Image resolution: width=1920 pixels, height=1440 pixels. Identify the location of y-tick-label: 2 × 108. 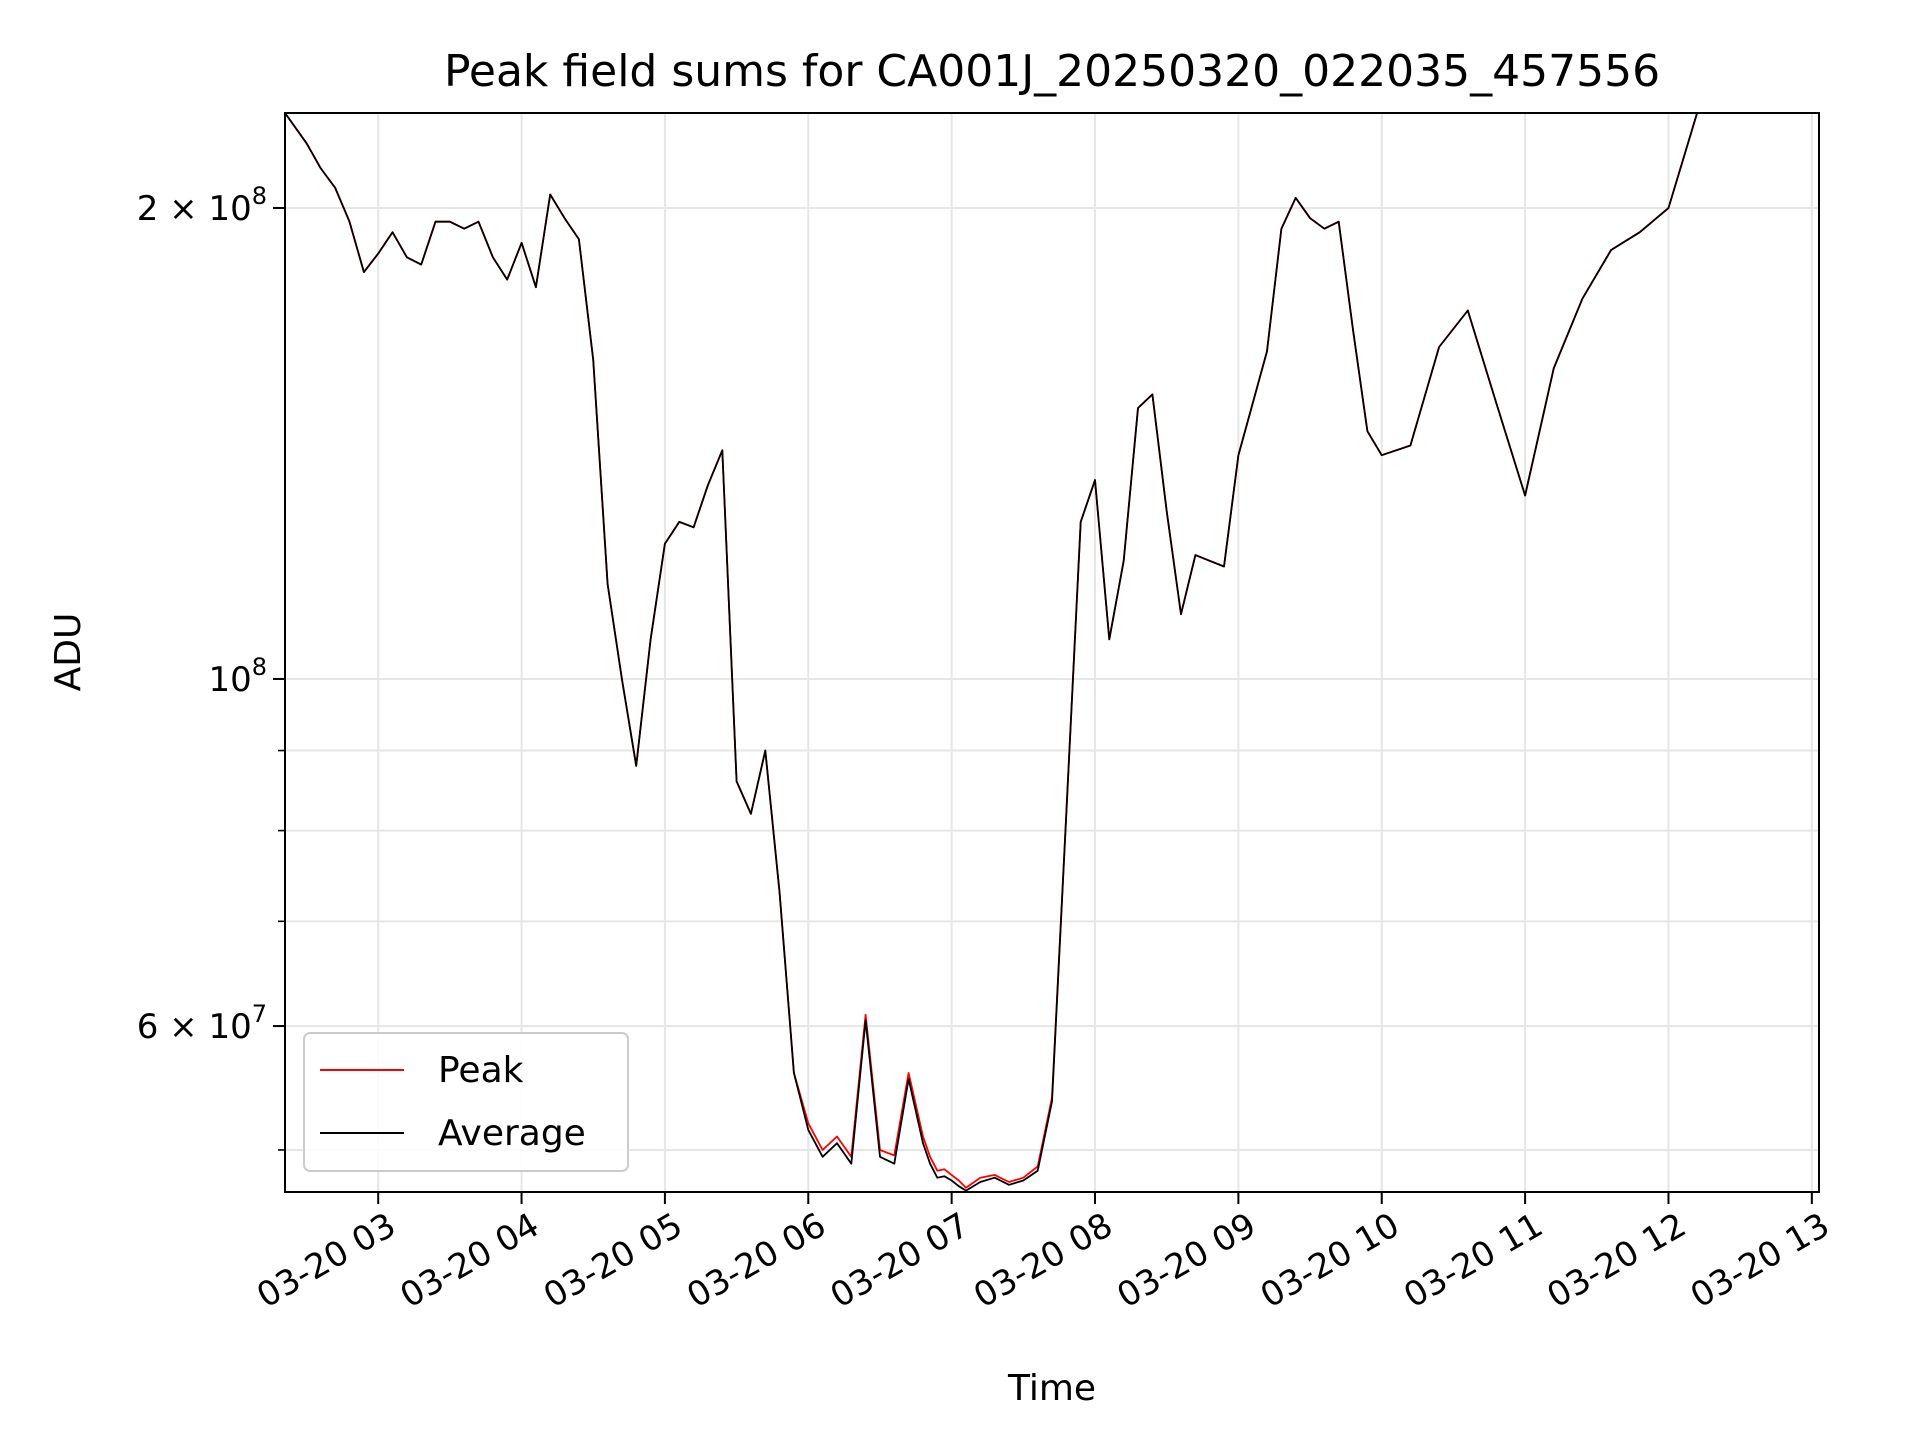
(202, 205).